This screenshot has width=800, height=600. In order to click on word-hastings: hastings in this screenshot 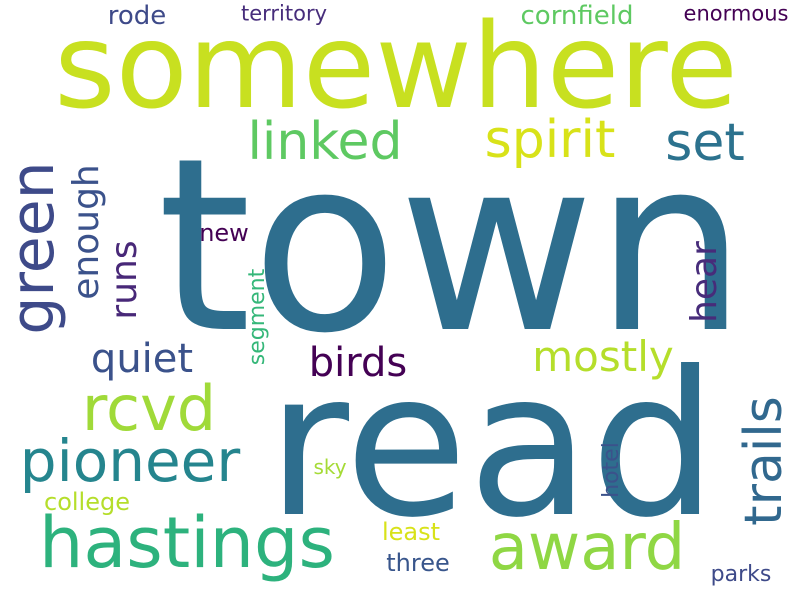, I will do `click(187, 543)`.